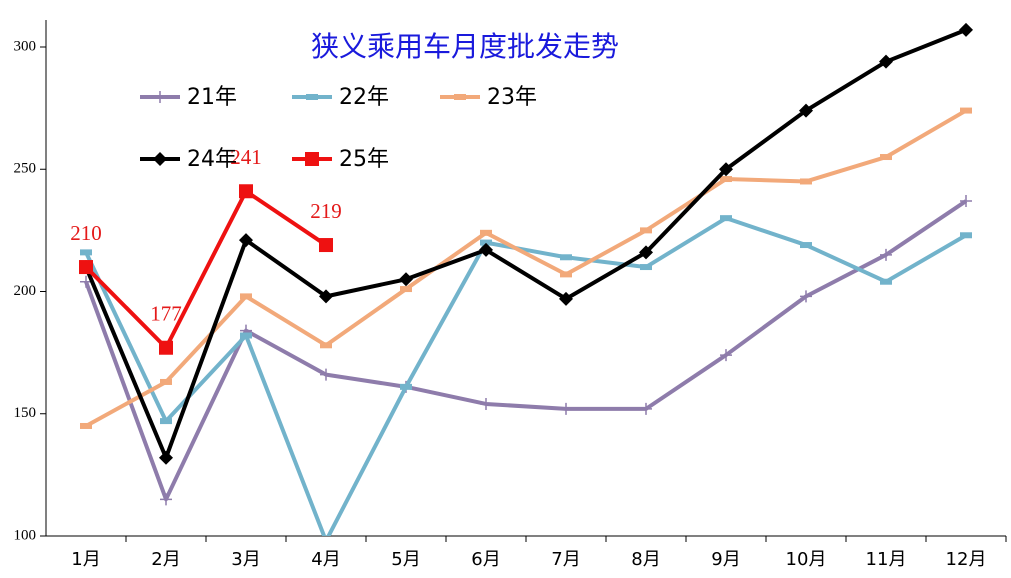 The height and width of the screenshot is (578, 1011). Describe the element at coordinates (565, 559) in the screenshot. I see `x-tick-label: 7月` at that location.